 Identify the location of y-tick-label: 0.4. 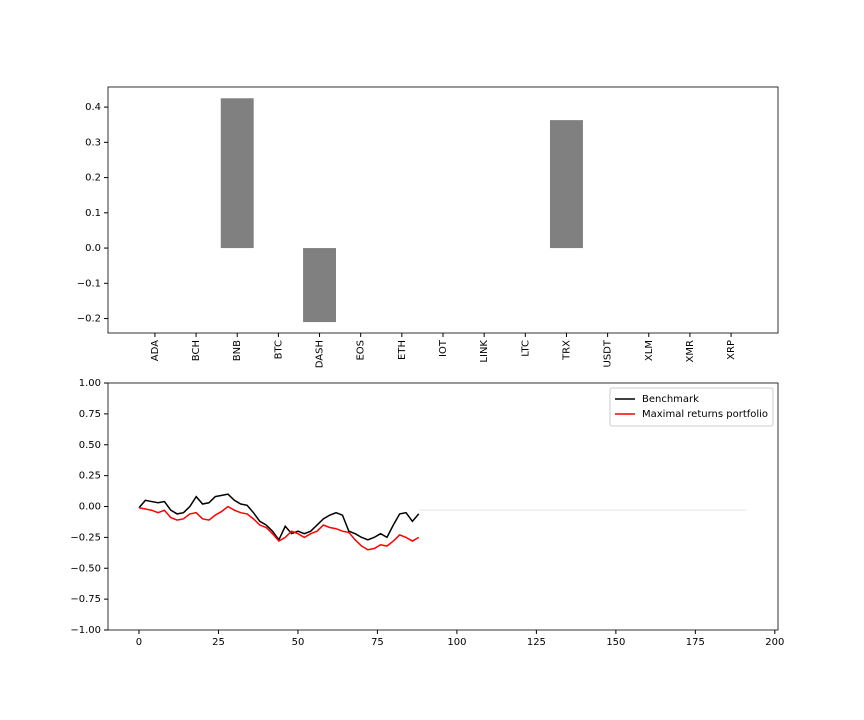
(93, 107).